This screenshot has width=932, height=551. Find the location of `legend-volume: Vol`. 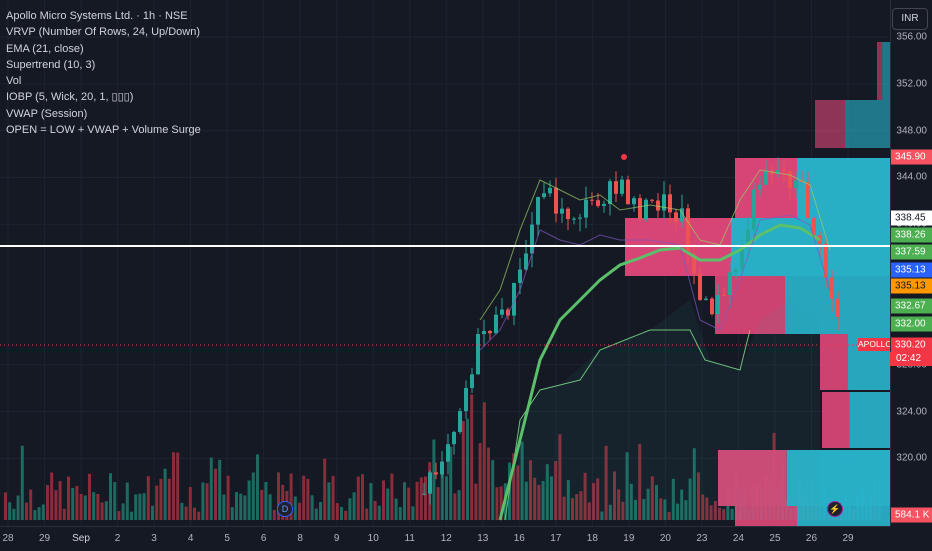

legend-volume: Vol is located at coordinates (14, 81).